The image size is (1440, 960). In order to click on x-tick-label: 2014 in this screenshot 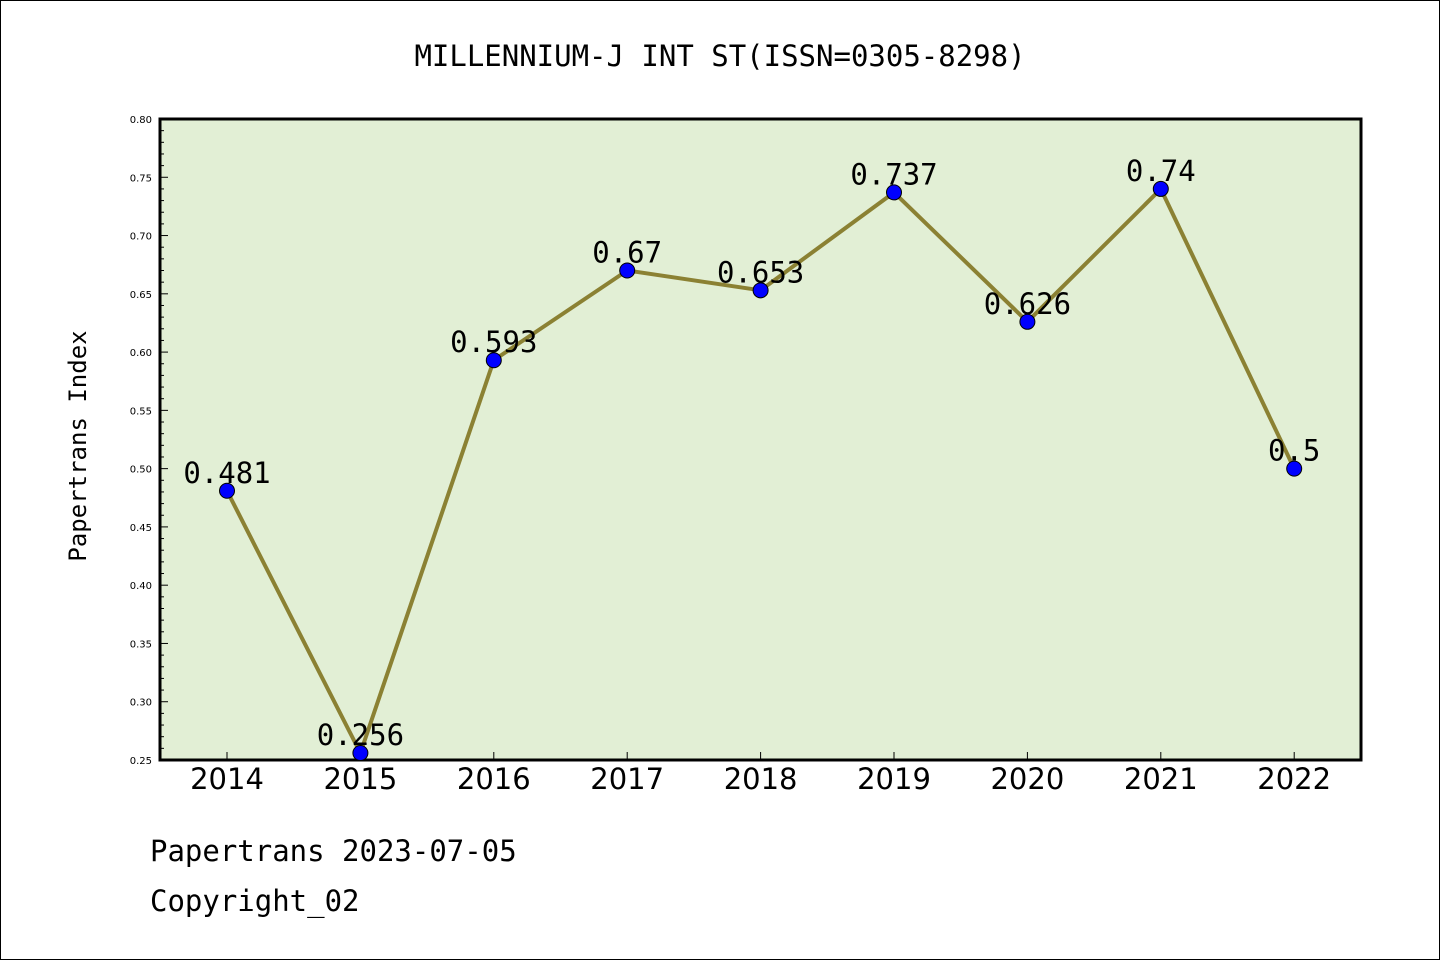, I will do `click(227, 779)`.